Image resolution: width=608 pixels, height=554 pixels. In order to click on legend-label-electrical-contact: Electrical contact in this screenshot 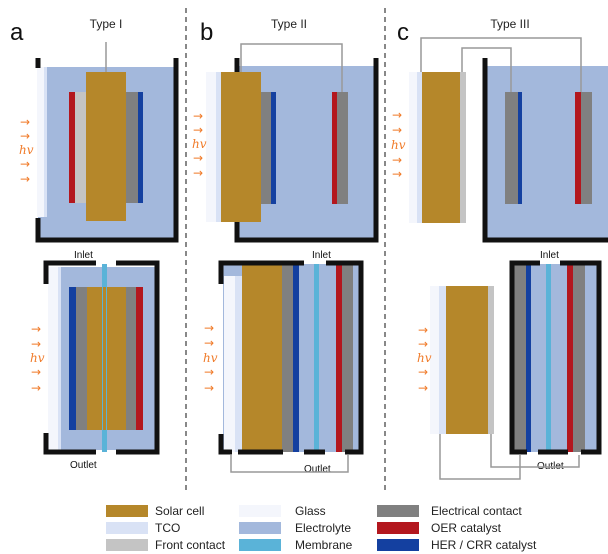, I will do `click(476, 511)`.